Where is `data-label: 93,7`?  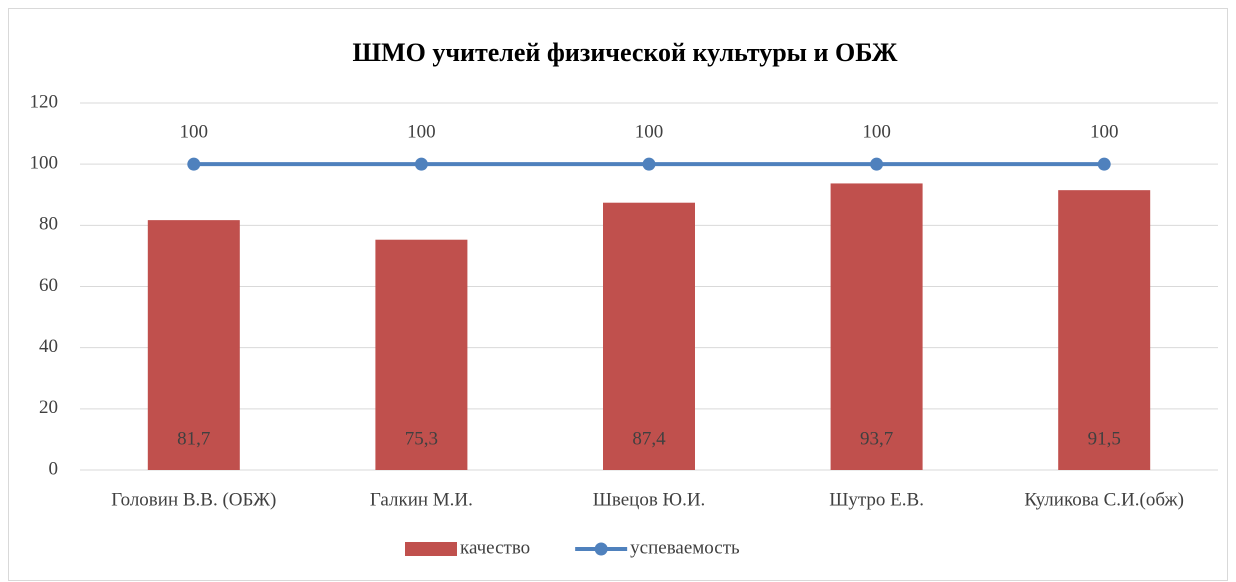 data-label: 93,7 is located at coordinates (876, 438).